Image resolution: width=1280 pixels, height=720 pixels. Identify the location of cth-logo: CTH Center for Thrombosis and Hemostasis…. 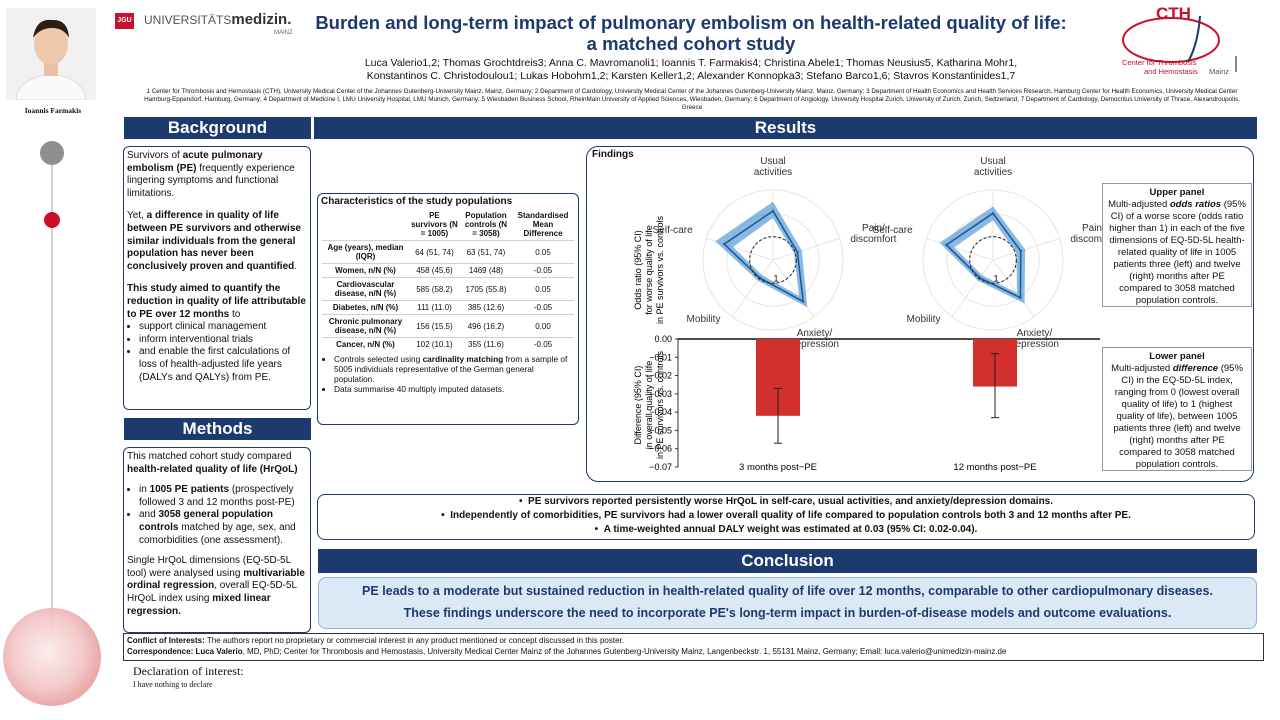
(1188, 42).